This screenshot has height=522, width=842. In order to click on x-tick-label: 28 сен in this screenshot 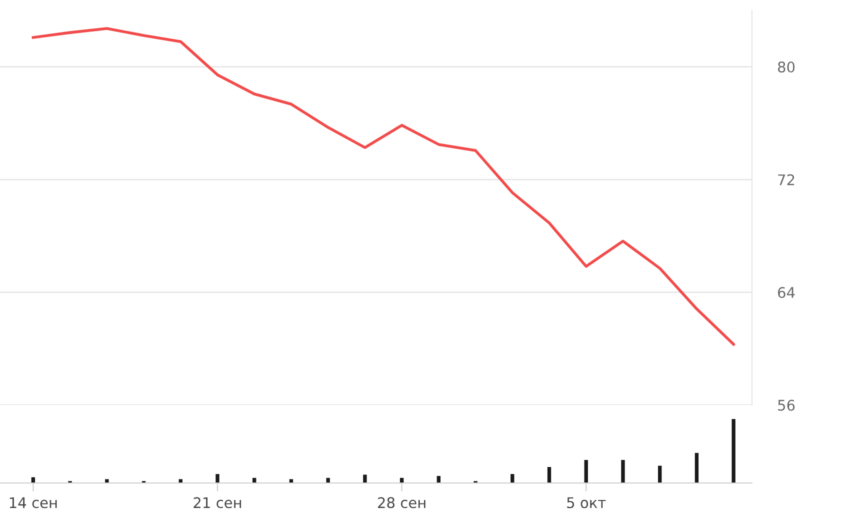, I will do `click(402, 502)`.